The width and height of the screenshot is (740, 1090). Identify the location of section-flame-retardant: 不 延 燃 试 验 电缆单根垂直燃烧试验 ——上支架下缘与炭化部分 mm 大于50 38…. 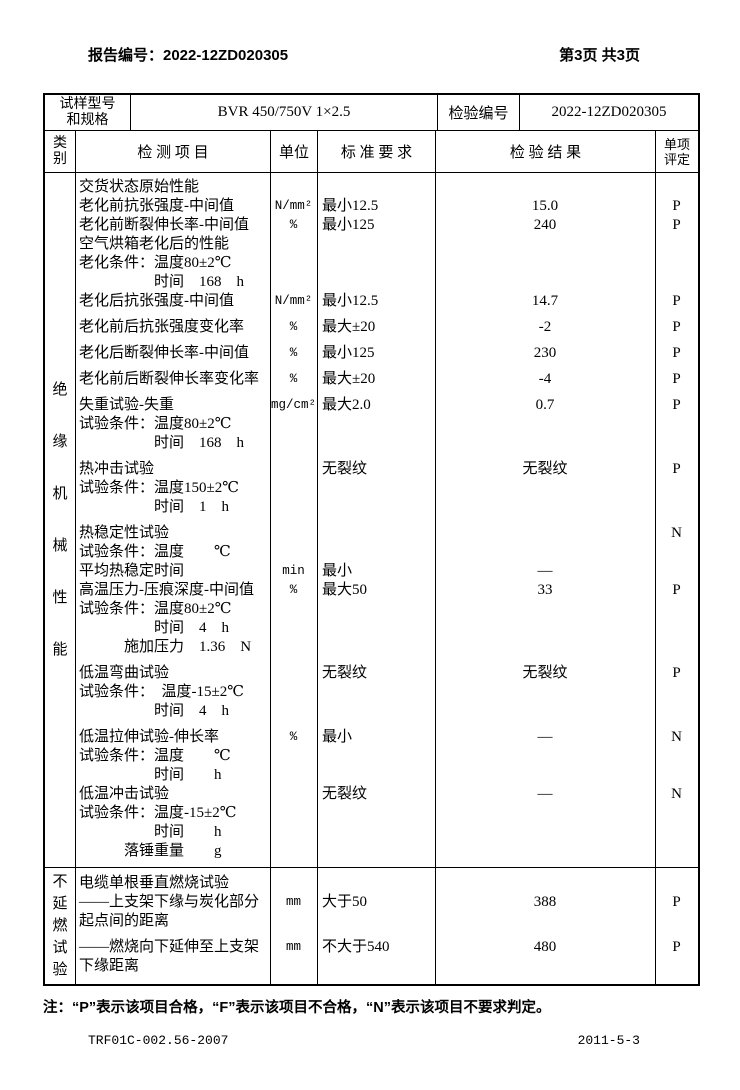
(371, 925).